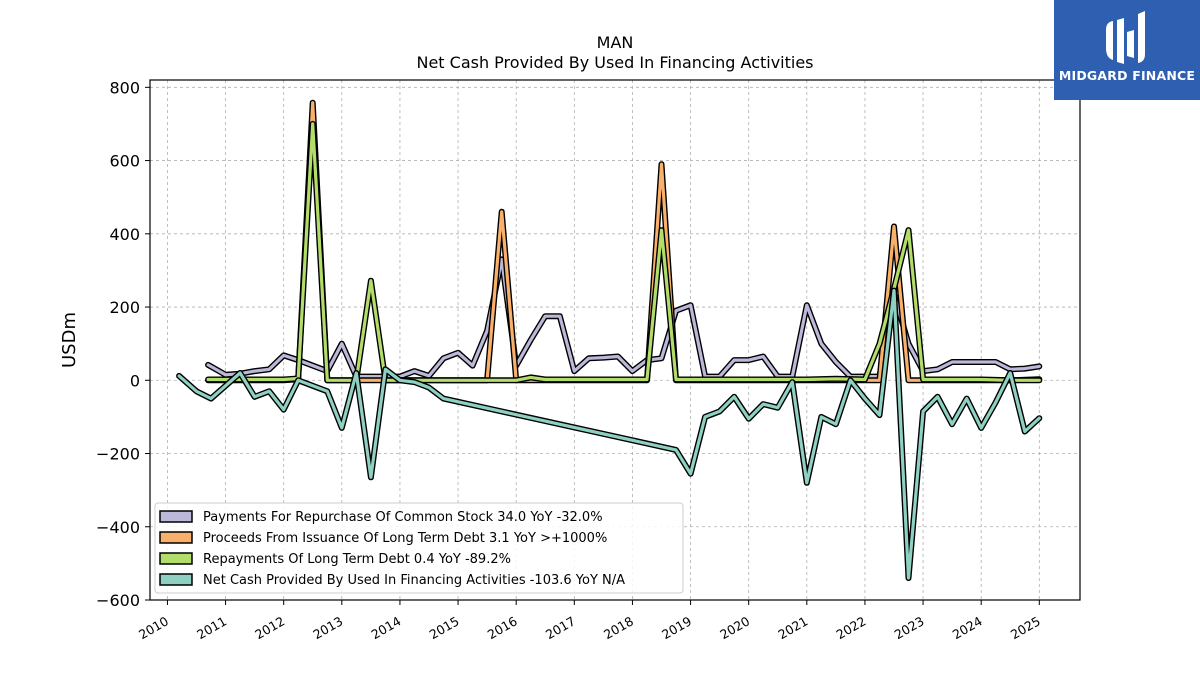 This screenshot has width=1200, height=675. I want to click on legend-swatch-repayments, so click(176, 558).